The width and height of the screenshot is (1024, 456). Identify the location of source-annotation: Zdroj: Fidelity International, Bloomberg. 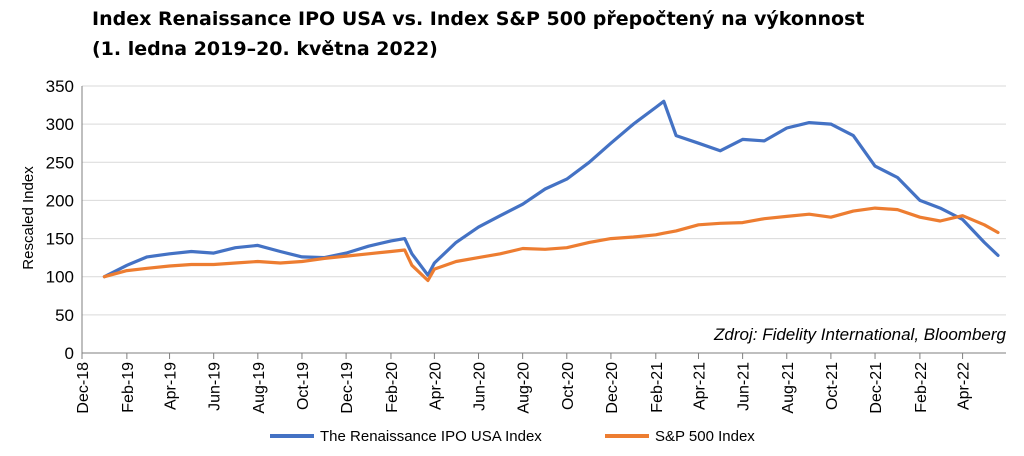
(860, 334).